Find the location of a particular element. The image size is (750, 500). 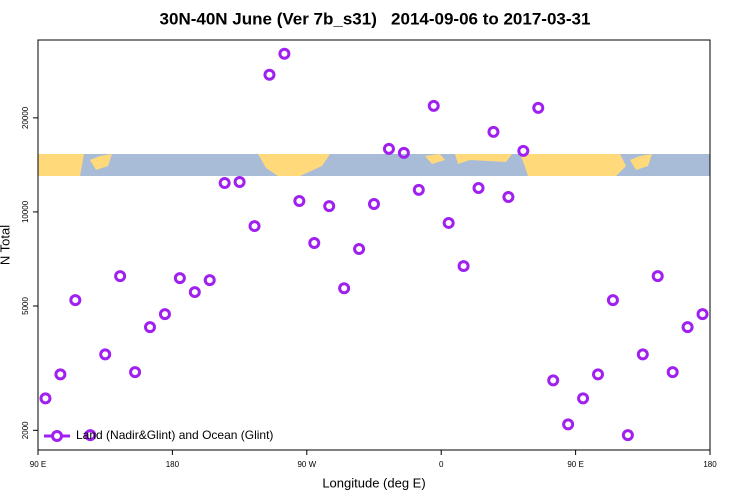

y-tick-label: 5000 is located at coordinates (25, 306).